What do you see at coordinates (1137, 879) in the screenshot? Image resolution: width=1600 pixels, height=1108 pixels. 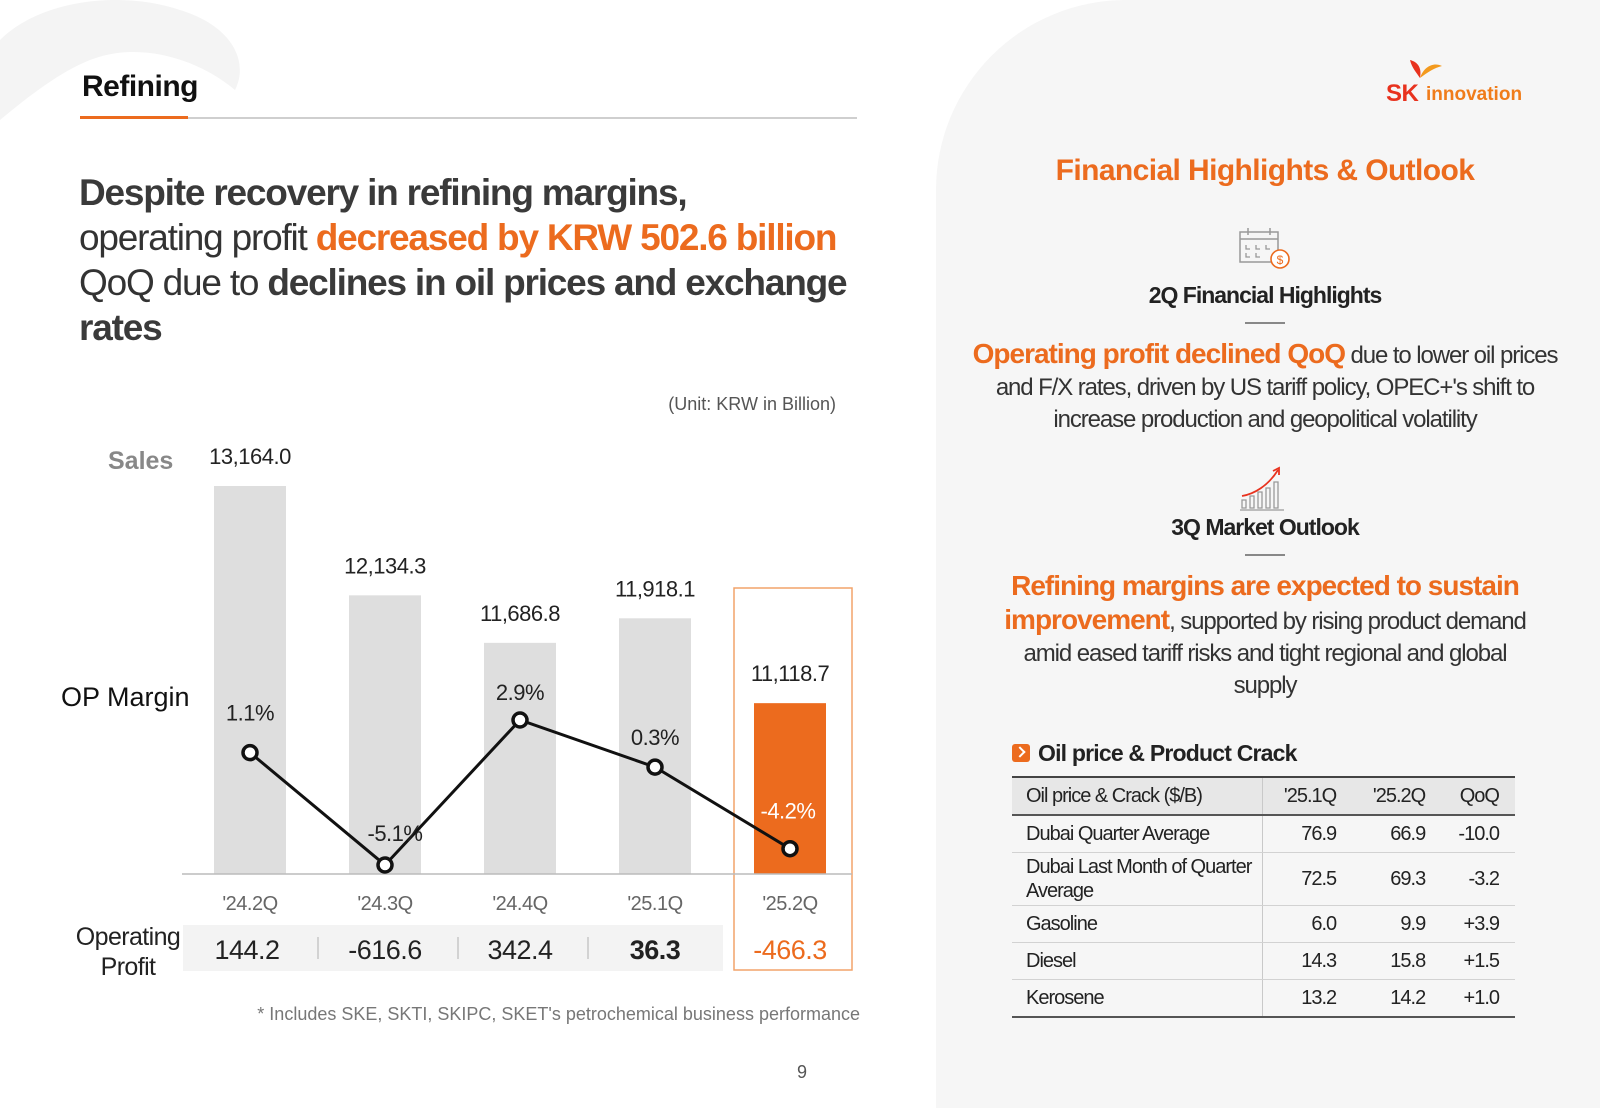 I see `table-cell: Dubai Last Month of Quarter Average` at bounding box center [1137, 879].